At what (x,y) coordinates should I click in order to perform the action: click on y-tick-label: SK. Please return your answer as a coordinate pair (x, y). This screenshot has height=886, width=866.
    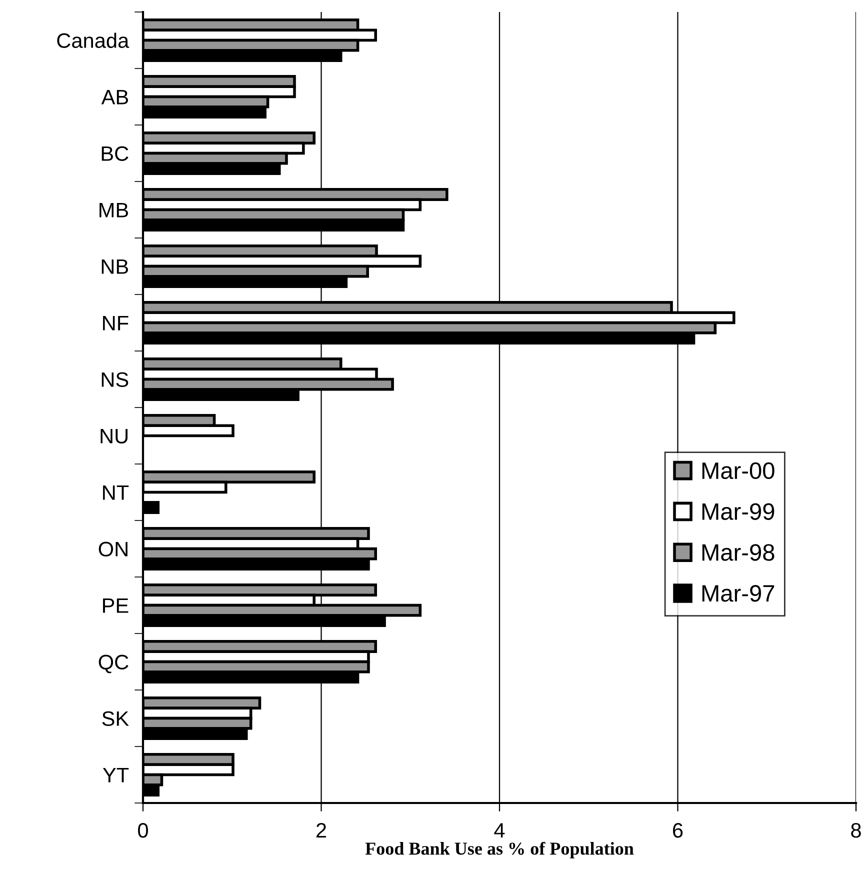
    Looking at the image, I should click on (115, 718).